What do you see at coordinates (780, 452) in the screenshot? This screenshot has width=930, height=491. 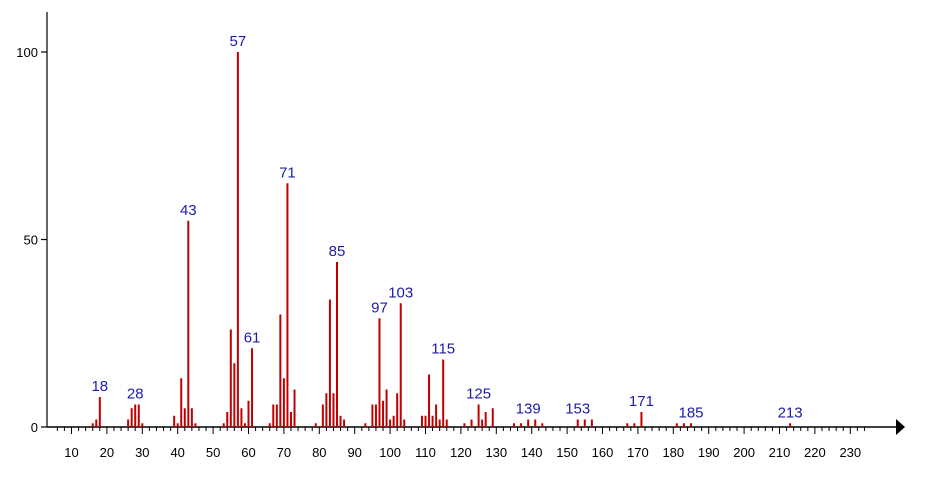 I see `x-tick-label: 210` at bounding box center [780, 452].